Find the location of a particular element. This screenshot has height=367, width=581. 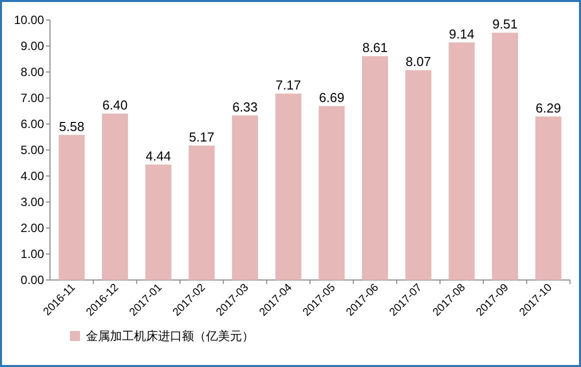

y-tick-label: 4.00 is located at coordinates (32, 176).